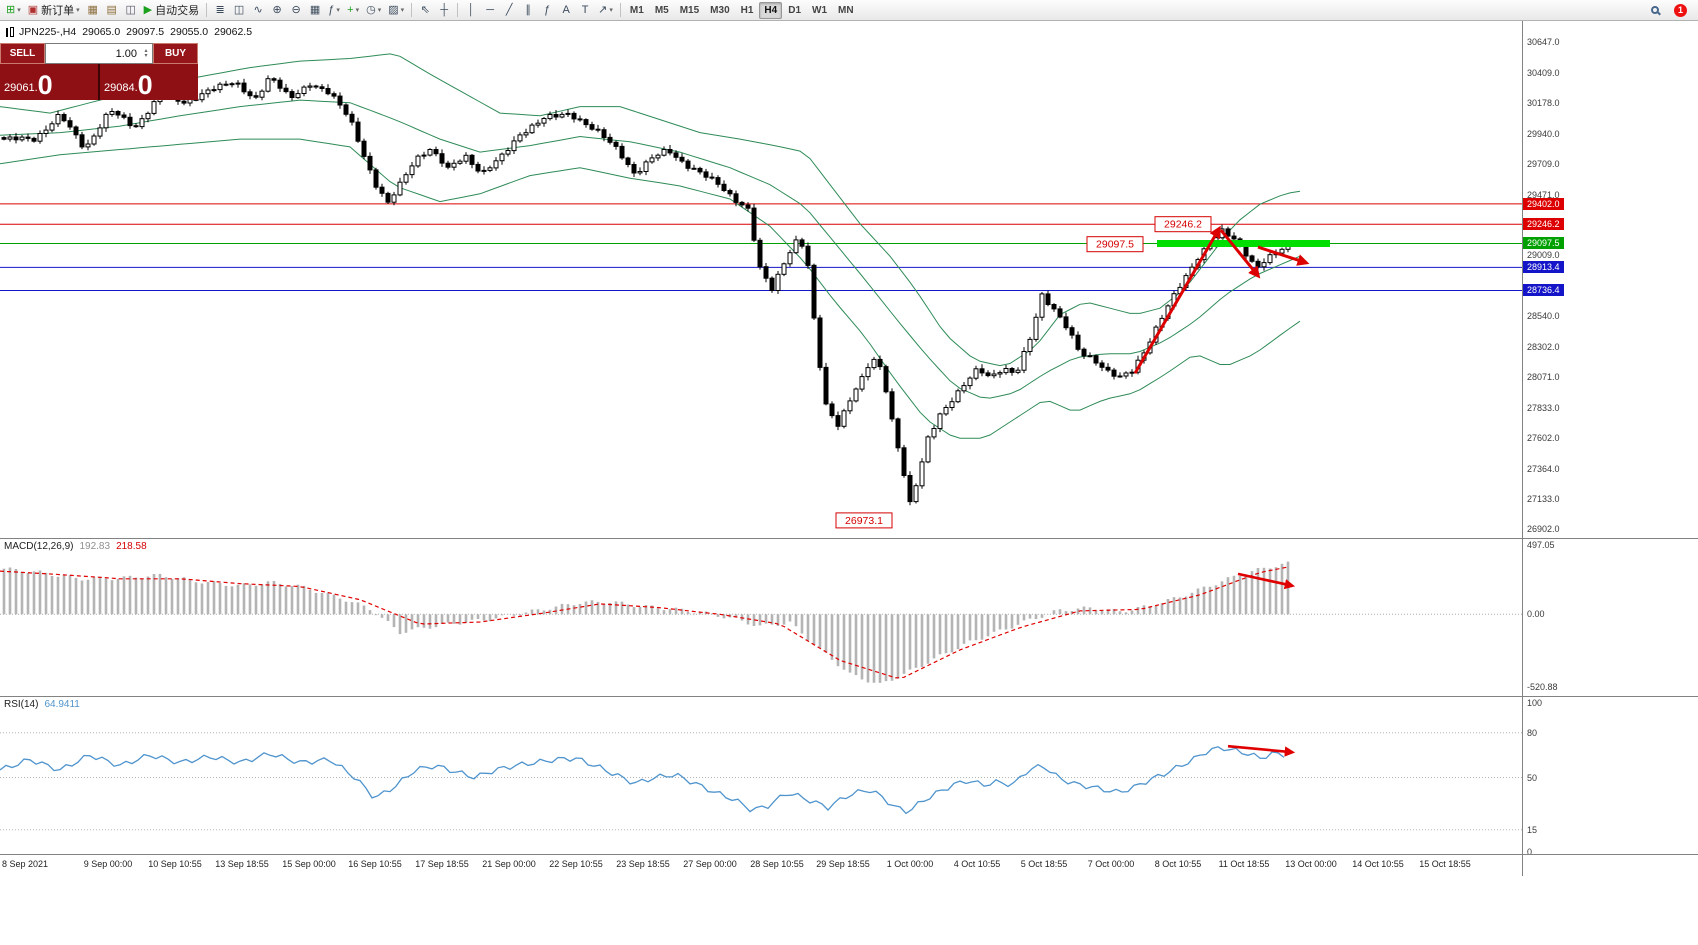  Describe the element at coordinates (13, 10) in the screenshot. I see `new-chart-icon: ⊞ ▾` at that location.